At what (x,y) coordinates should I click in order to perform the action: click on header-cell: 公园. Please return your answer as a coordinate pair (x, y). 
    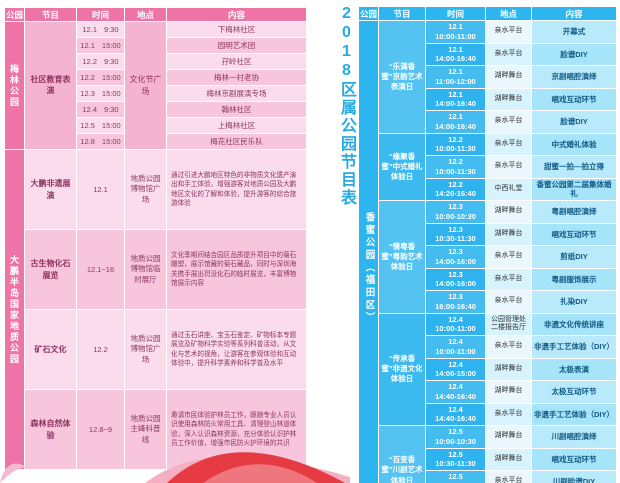
    Looking at the image, I should click on (14, 14).